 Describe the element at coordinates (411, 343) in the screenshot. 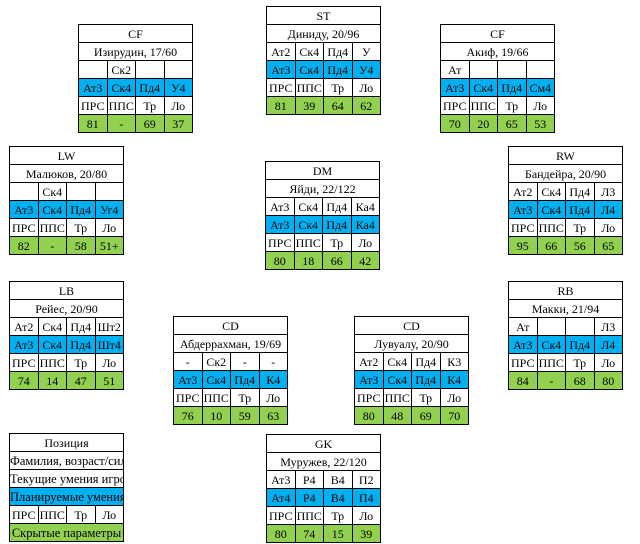

I see `player-name-age: Лувуалу, 20/90` at that location.